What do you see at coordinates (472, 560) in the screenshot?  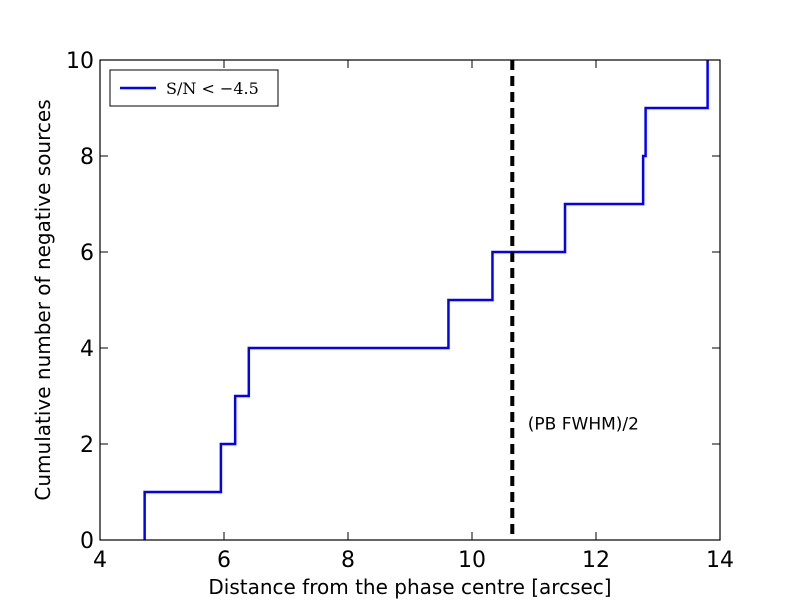 I see `x-tick-label: 10` at bounding box center [472, 560].